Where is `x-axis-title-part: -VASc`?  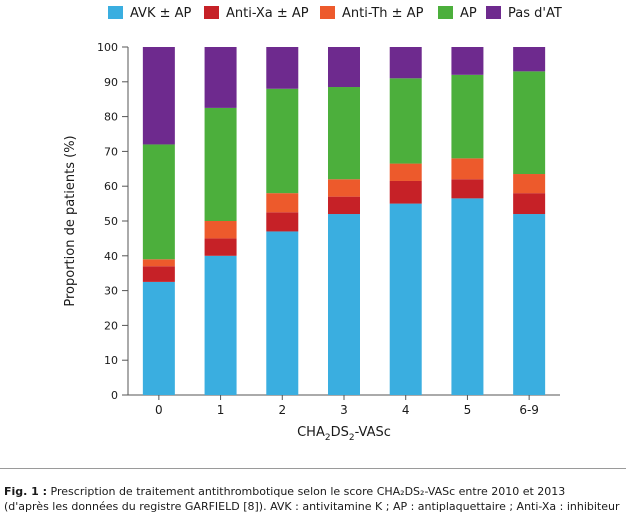 x-axis-title-part: -VASc is located at coordinates (373, 432).